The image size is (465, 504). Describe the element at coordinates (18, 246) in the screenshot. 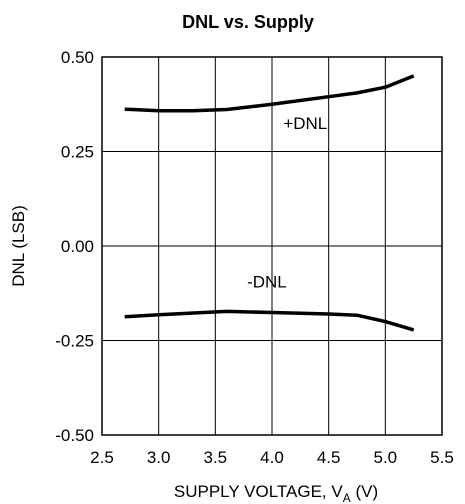

I see `y-axis-label: DNL (LSB)` at that location.